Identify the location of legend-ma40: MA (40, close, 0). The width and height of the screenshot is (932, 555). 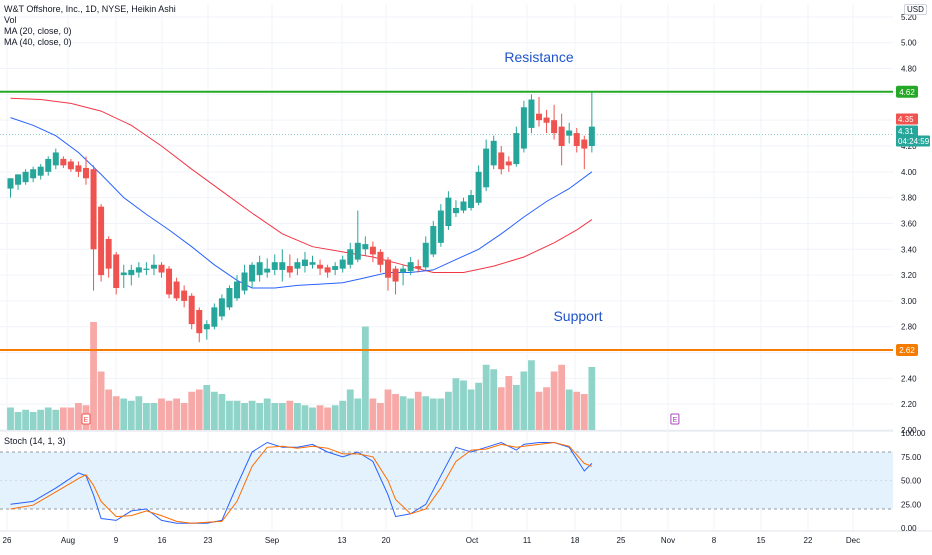
(38, 42).